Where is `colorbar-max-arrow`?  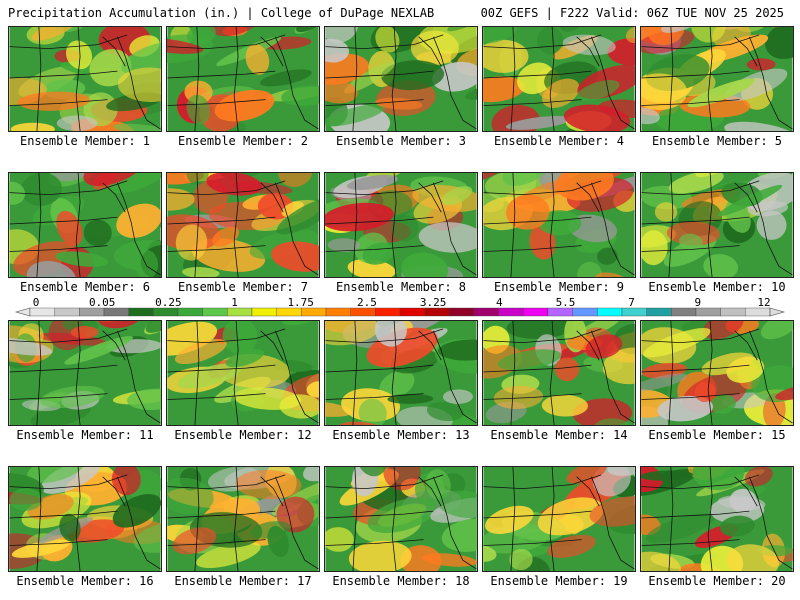
colorbar-max-arrow is located at coordinates (777, 312).